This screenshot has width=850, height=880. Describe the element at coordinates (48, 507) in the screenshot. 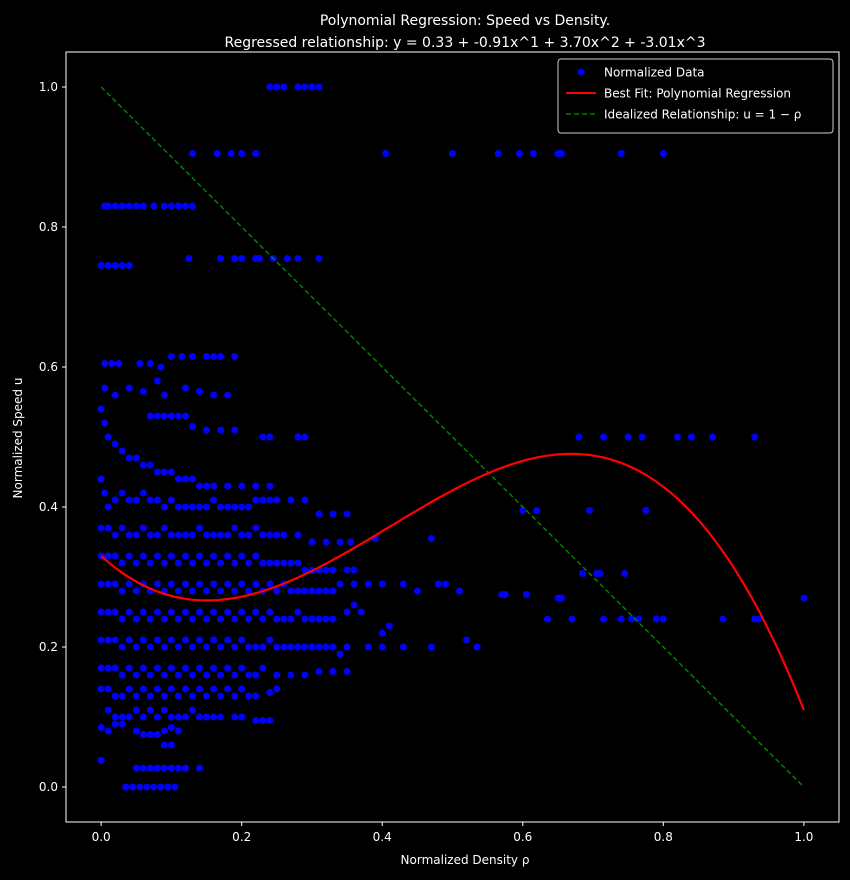

I see `y-tick-label: 0.4` at that location.